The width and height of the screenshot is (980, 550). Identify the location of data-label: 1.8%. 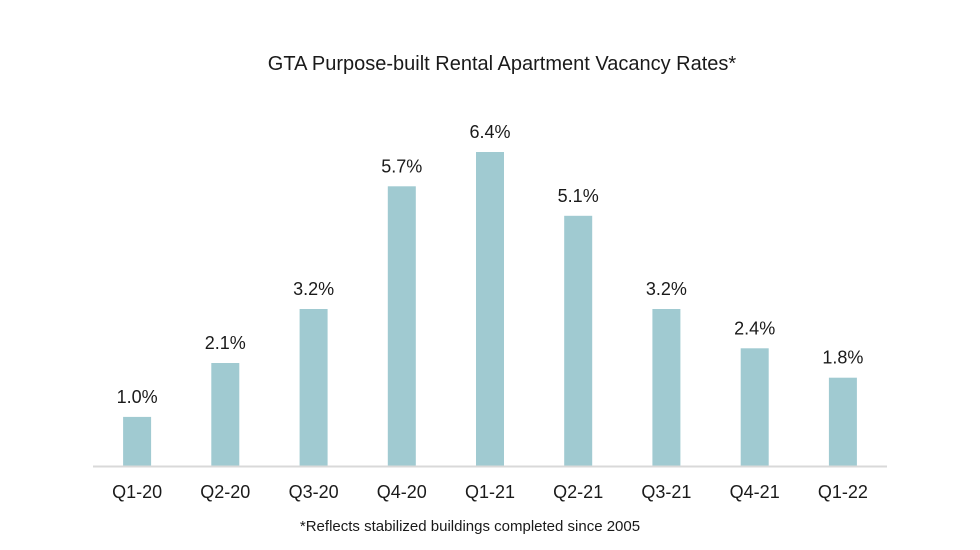
(842, 358).